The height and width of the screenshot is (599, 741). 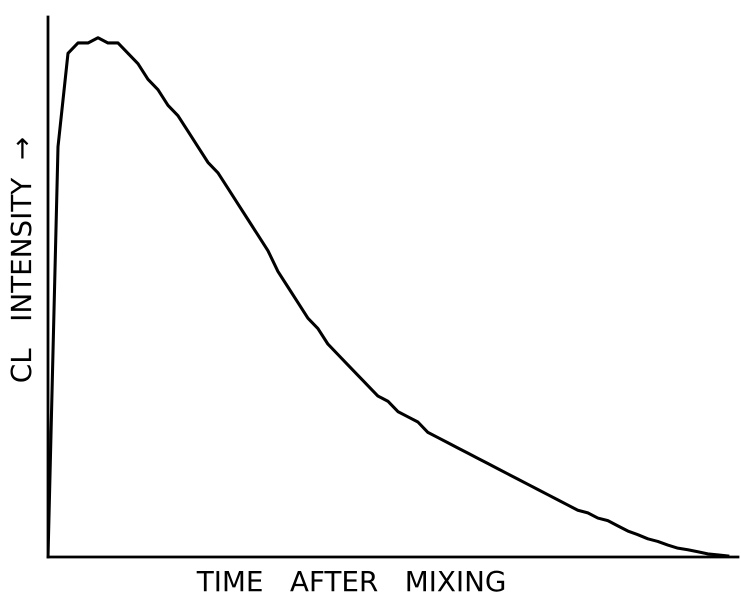 I want to click on y-axis-title: CL INTENSITY →, so click(x=21, y=260).